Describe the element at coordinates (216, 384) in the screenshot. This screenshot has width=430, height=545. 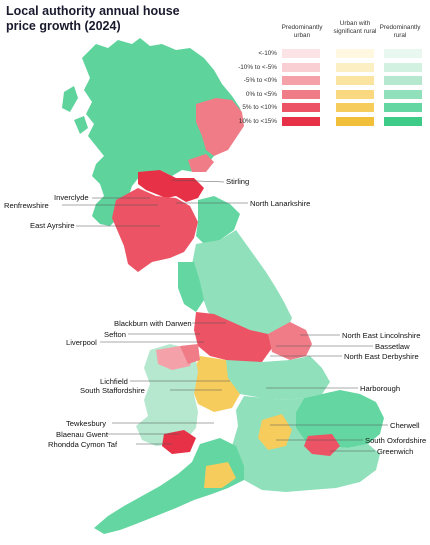
I see `region-west-midlands` at that location.